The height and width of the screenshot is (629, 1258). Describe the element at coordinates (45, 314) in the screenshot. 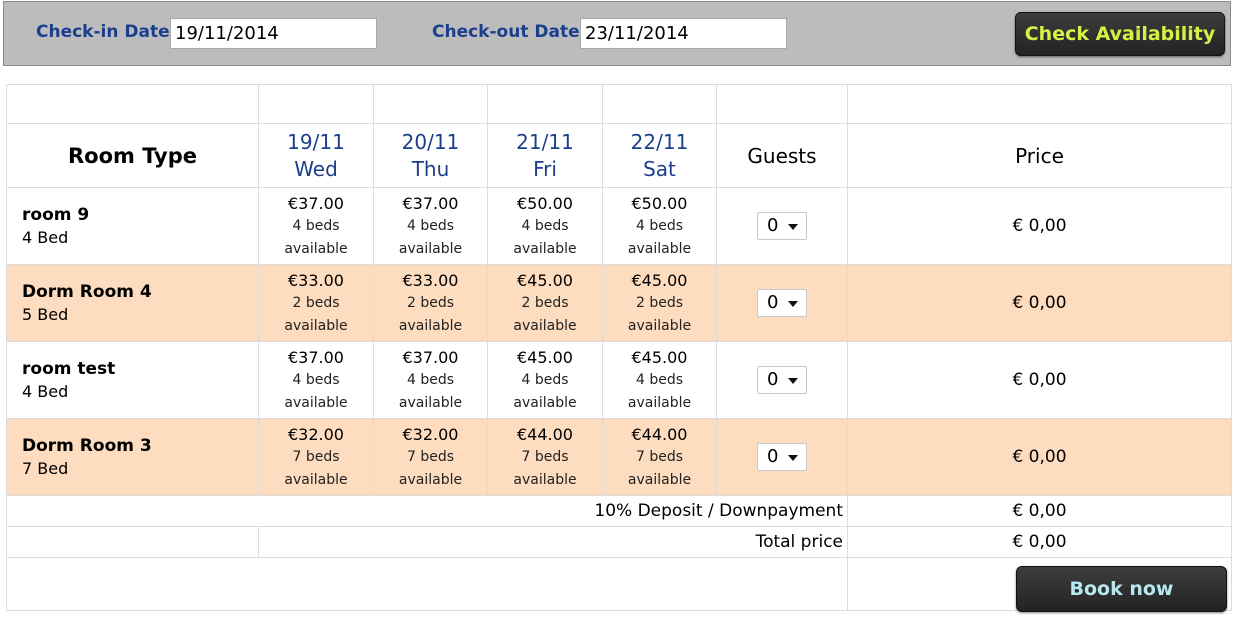

I see `room-beds: 5 Bed` at that location.